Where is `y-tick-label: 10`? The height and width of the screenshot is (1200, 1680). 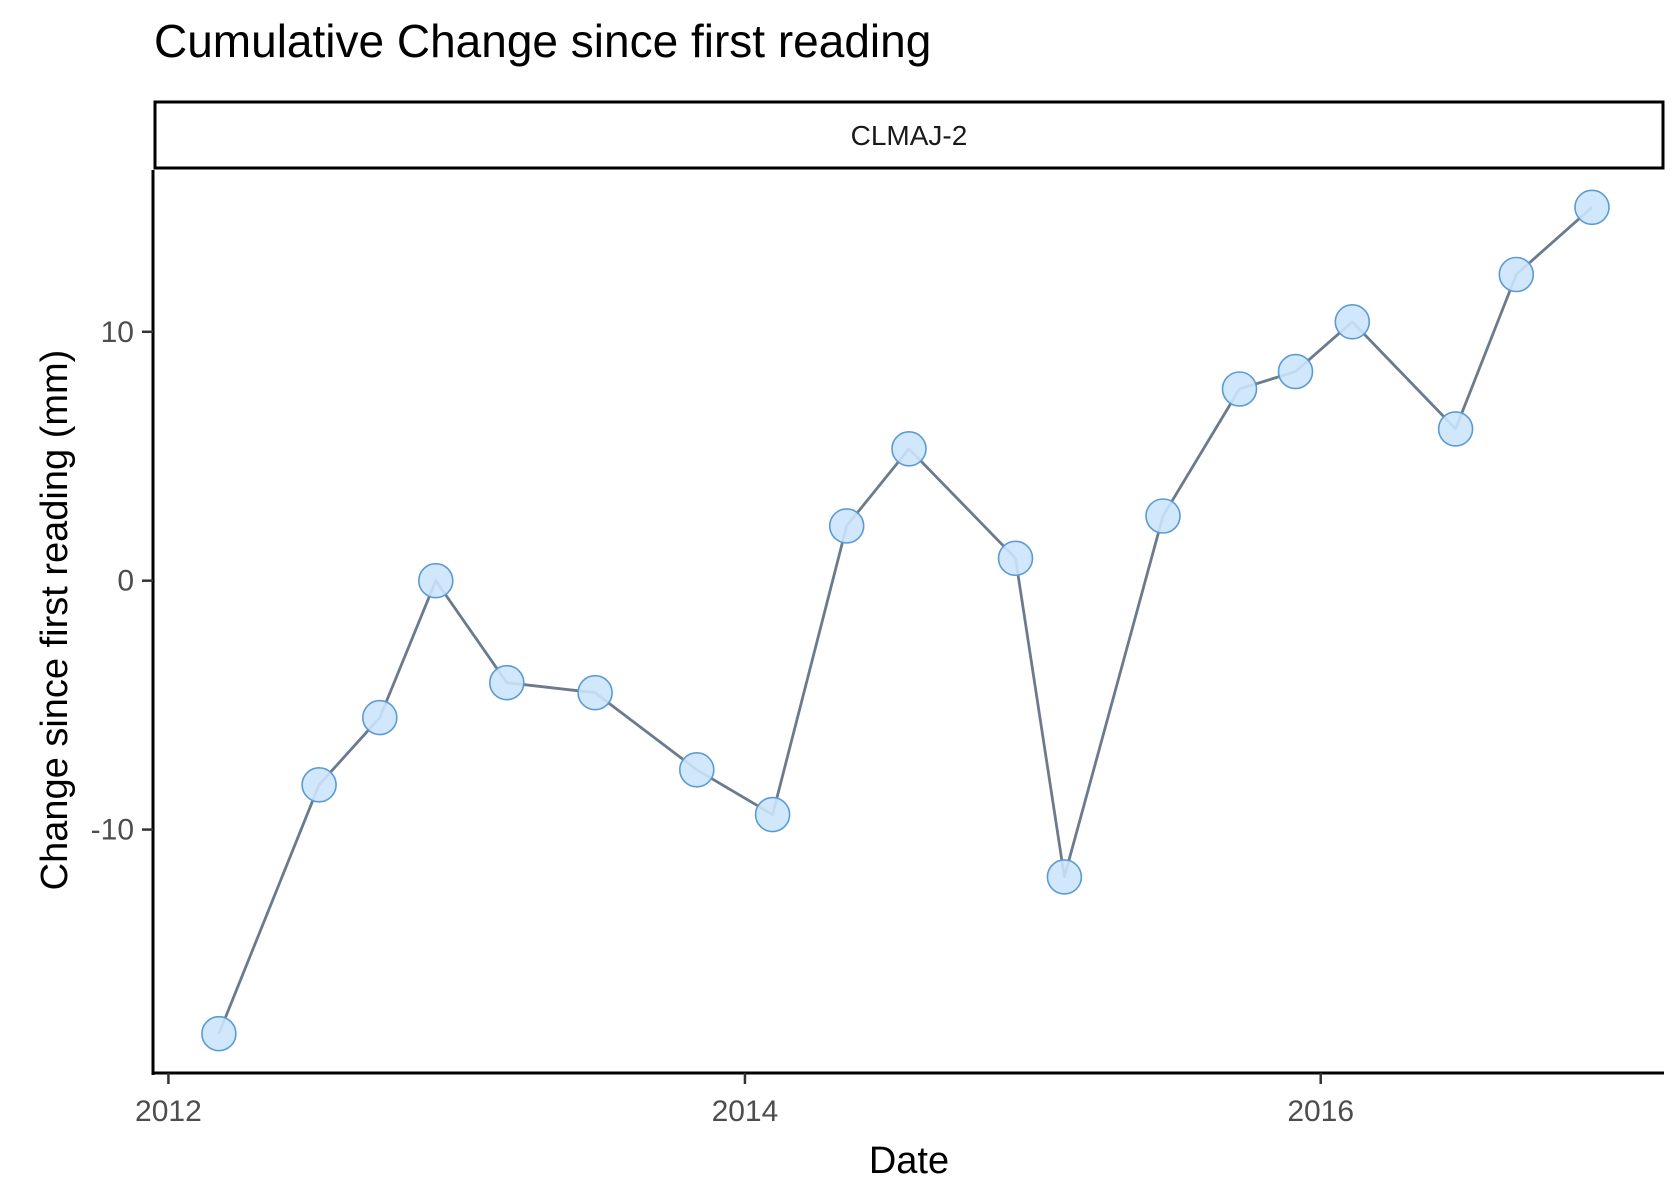
y-tick-label: 10 is located at coordinates (117, 332).